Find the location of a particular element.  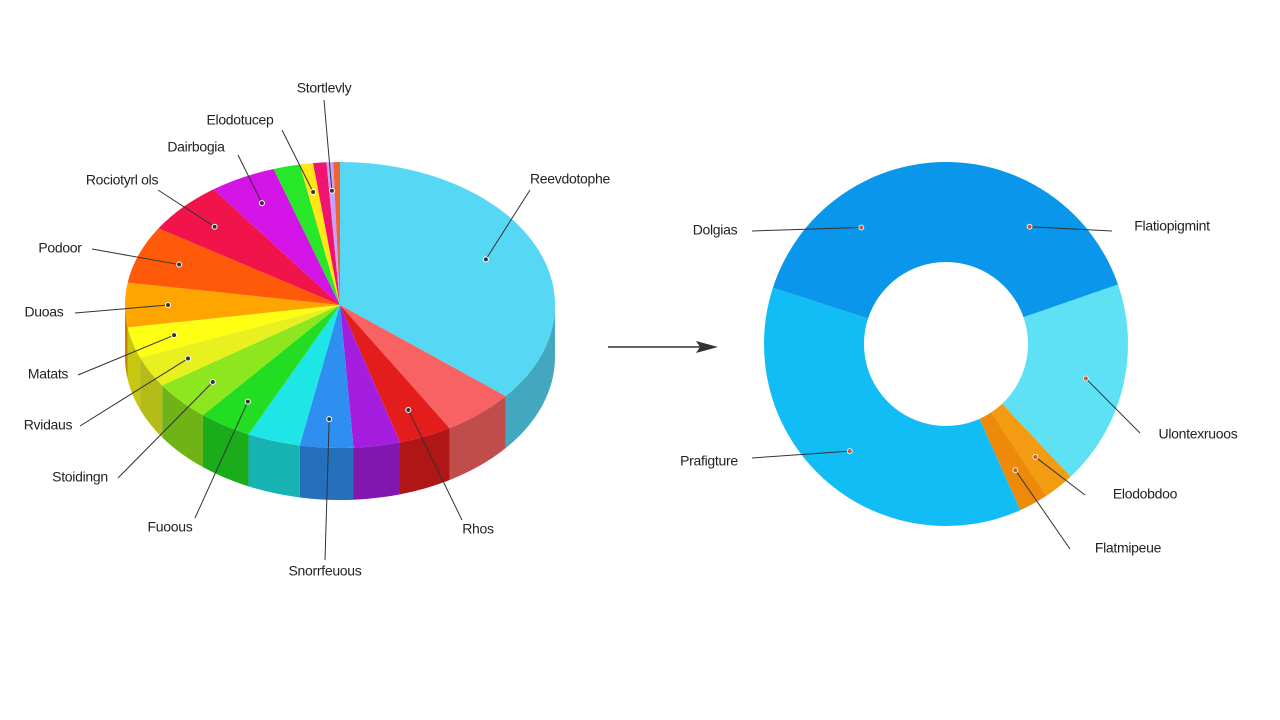

slice-label: Rhos is located at coordinates (478, 529).